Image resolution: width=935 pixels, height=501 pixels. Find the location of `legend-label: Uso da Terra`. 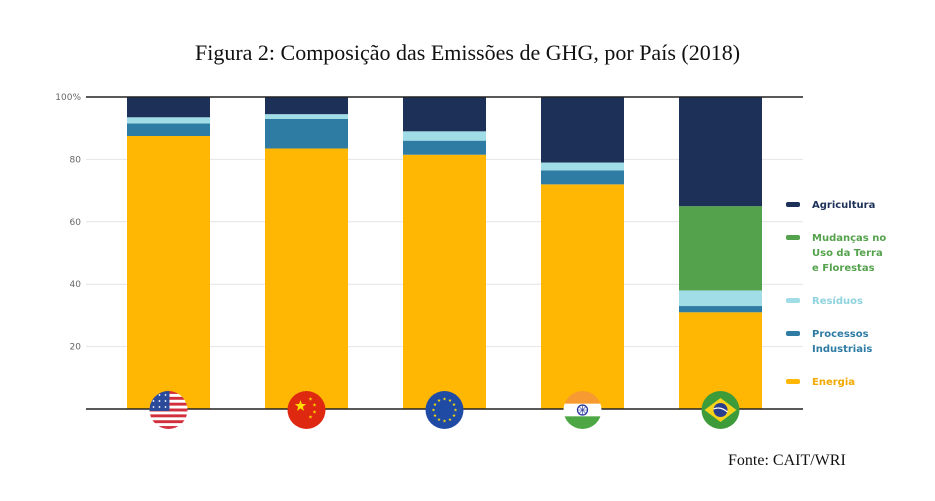

legend-label: Uso da Terra is located at coordinates (847, 253).